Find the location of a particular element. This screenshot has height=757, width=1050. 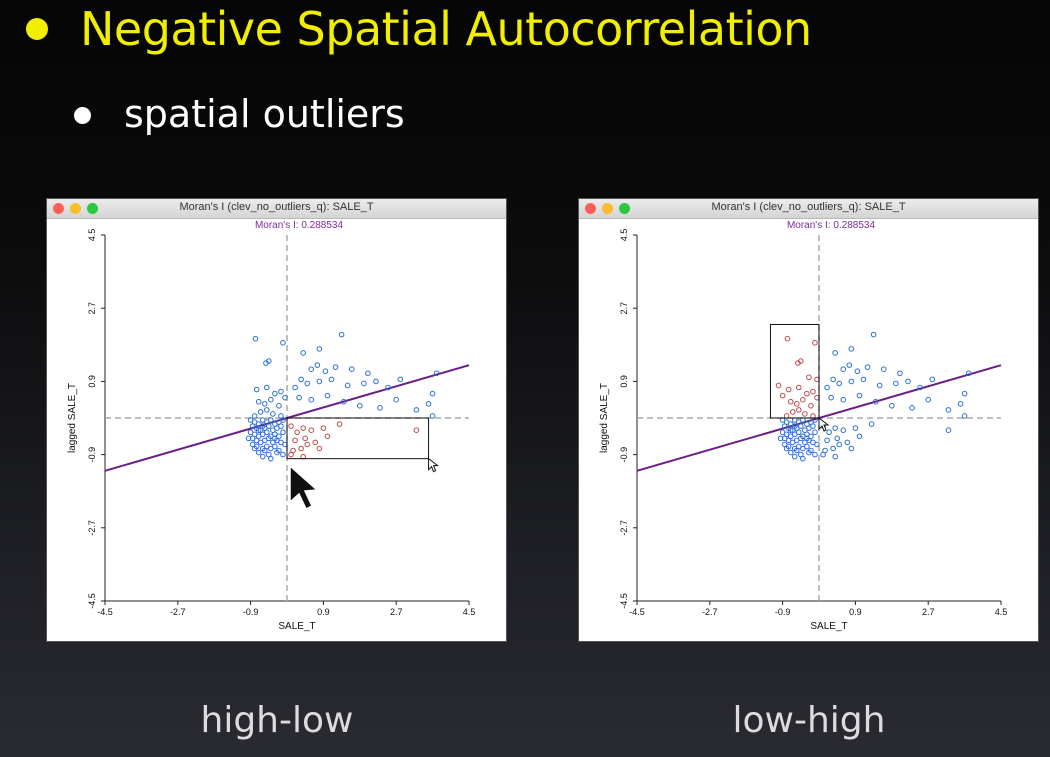

y-tick-label: -4.5 is located at coordinates (624, 601).